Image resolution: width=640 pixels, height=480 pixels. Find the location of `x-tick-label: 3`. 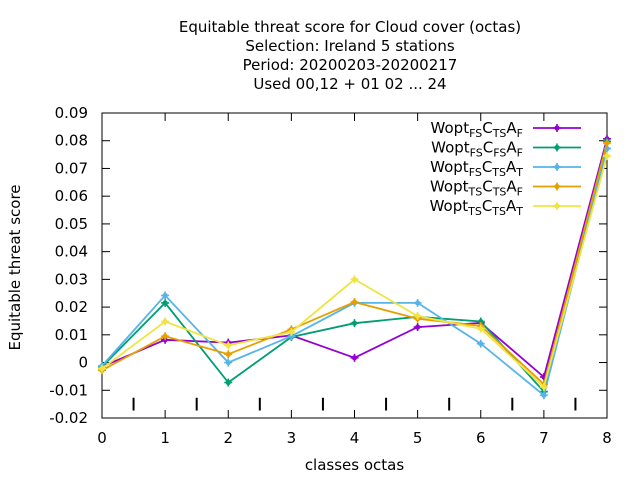

x-tick-label: 3 is located at coordinates (292, 438).